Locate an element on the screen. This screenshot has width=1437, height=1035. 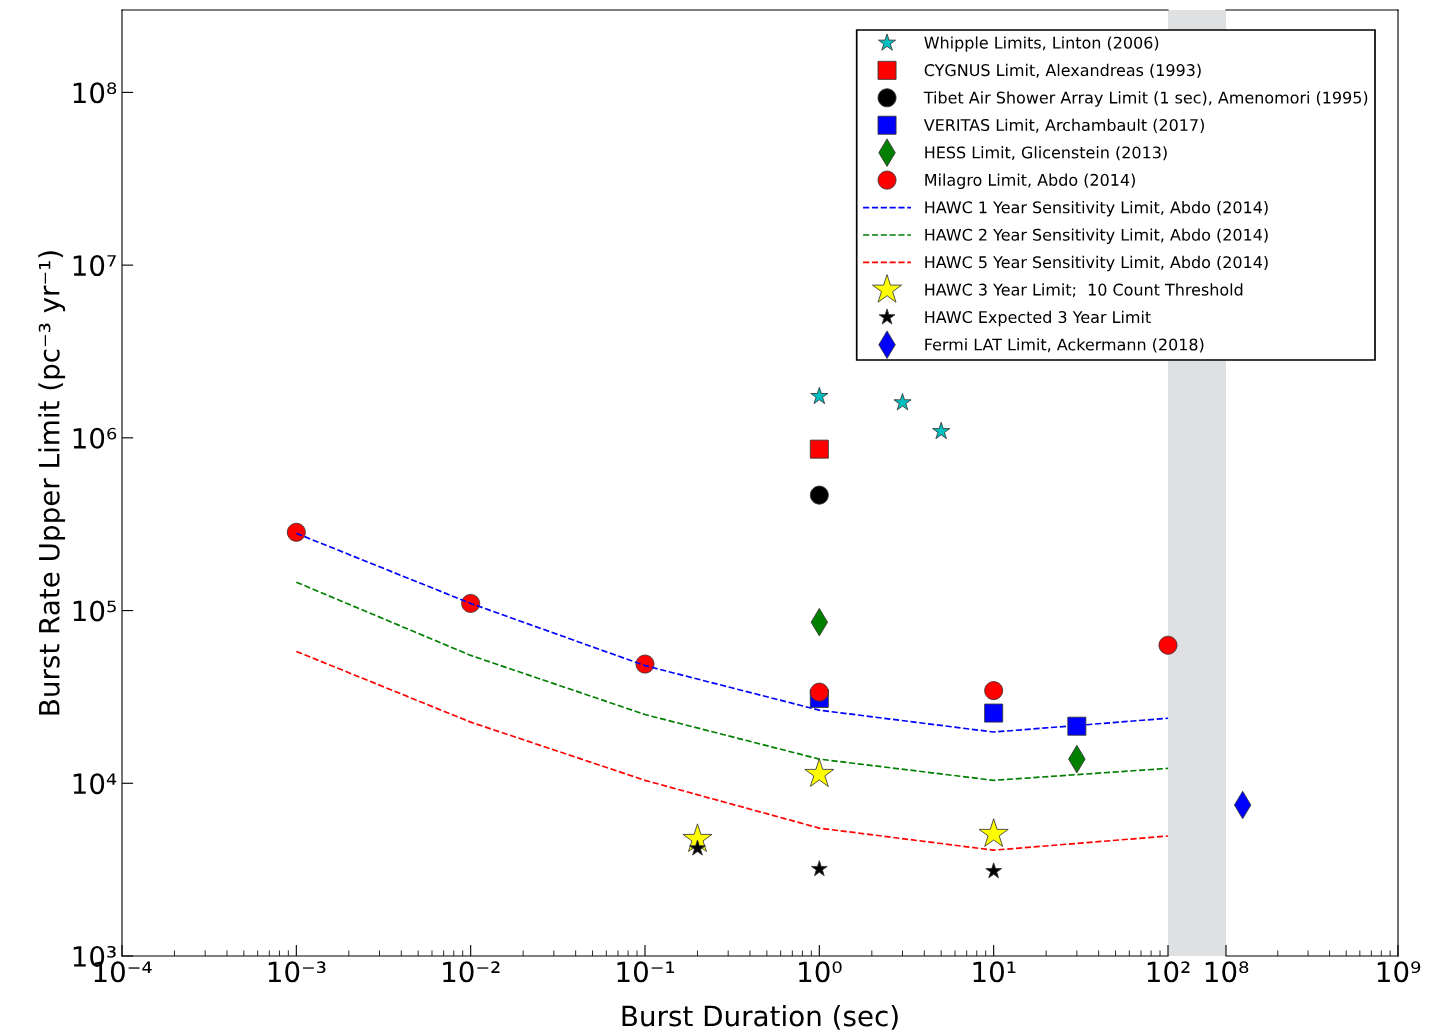
legend-label: CYGNUS Limit, Alexandreas (1993) is located at coordinates (1062, 71).